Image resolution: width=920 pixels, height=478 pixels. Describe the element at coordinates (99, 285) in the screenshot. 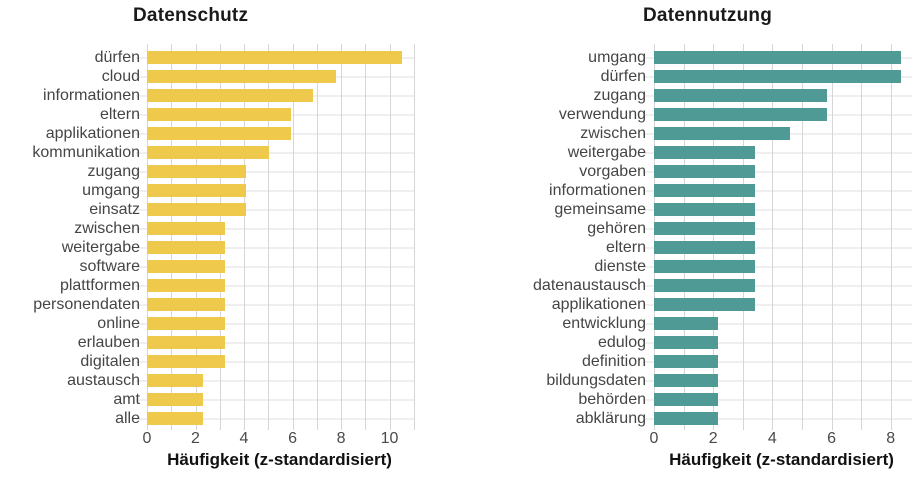

I see `category-label-plattformen: plattformen` at that location.